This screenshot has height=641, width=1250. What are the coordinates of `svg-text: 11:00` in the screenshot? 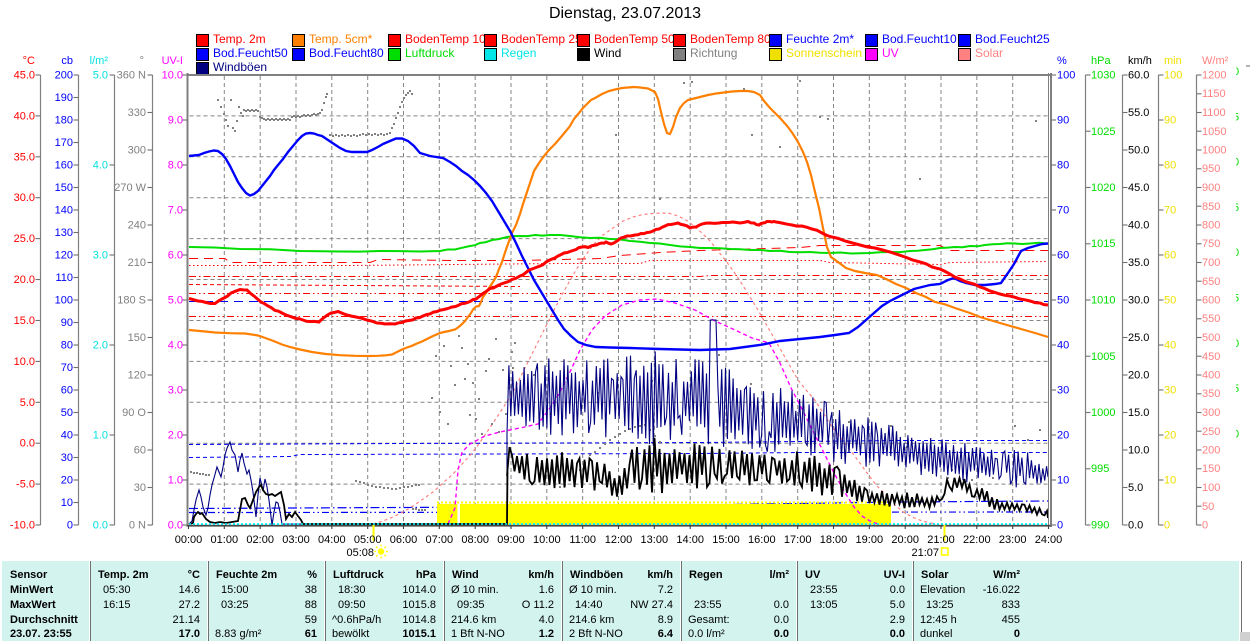 It's located at (582, 540).